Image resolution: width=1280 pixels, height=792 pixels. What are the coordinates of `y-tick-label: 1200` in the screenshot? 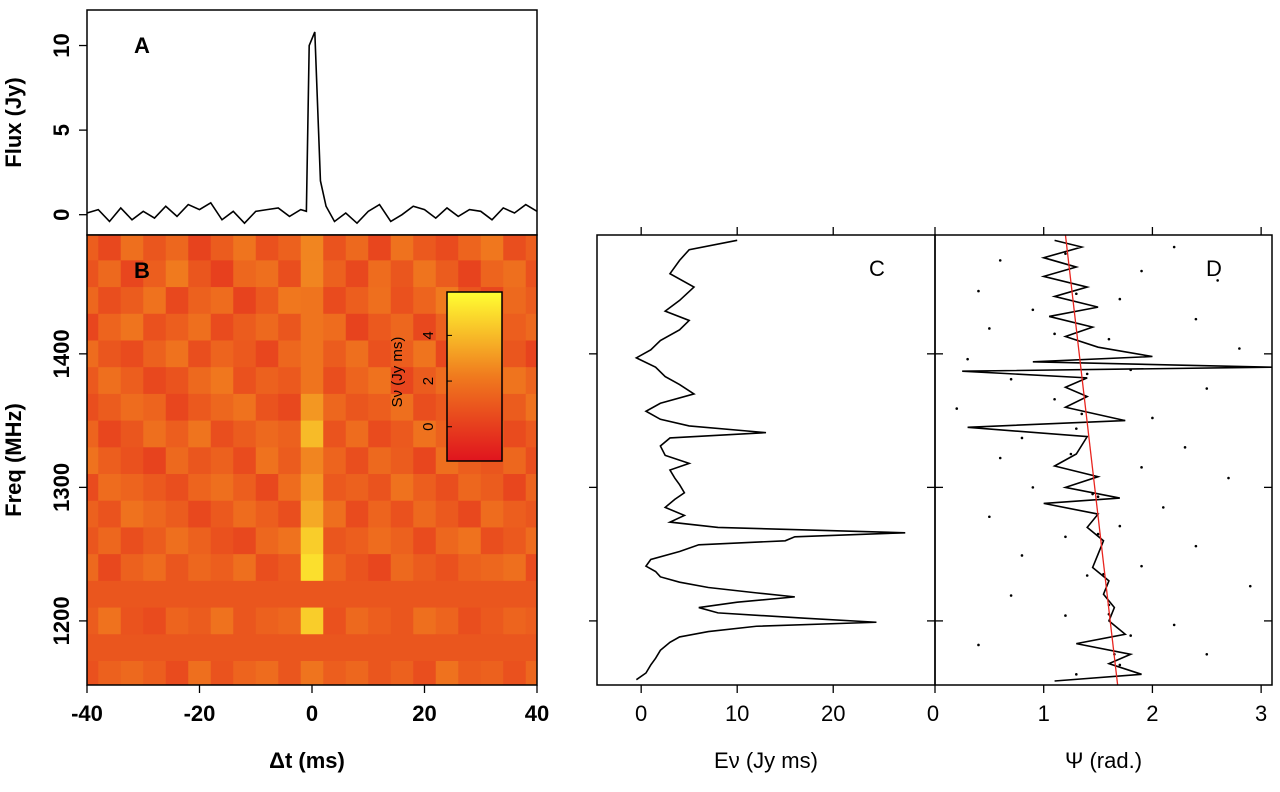 It's located at (61, 620).